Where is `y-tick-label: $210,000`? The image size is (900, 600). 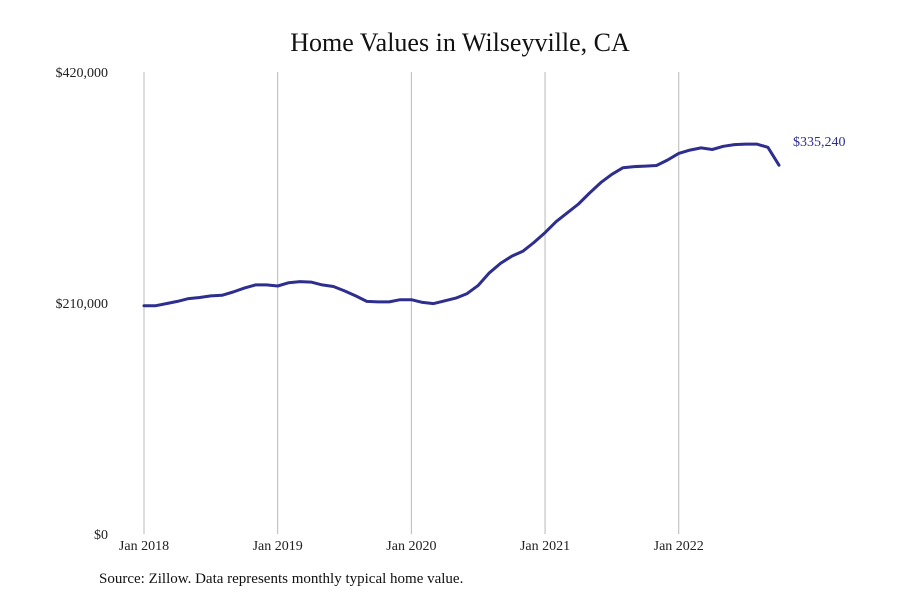
y-tick-label: $210,000 is located at coordinates (82, 304).